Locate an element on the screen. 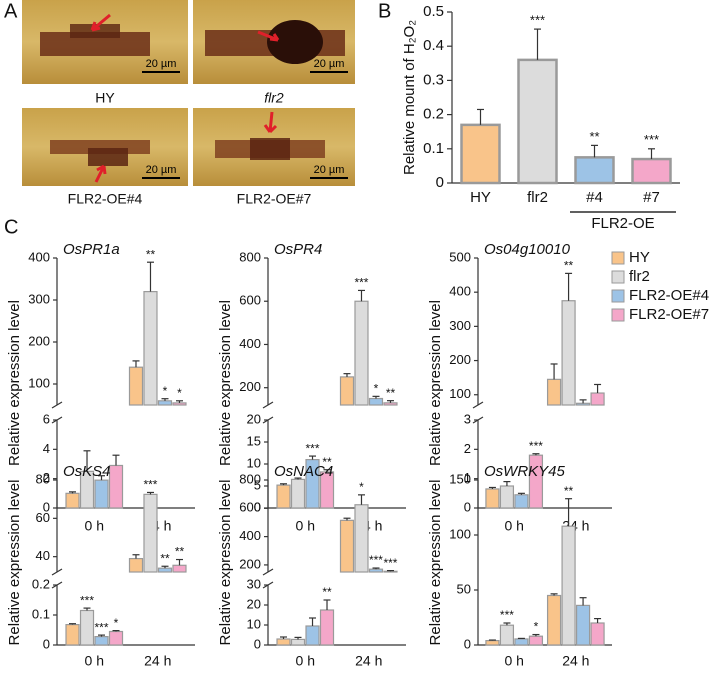  y-tick-label: 800 is located at coordinates (250, 256).